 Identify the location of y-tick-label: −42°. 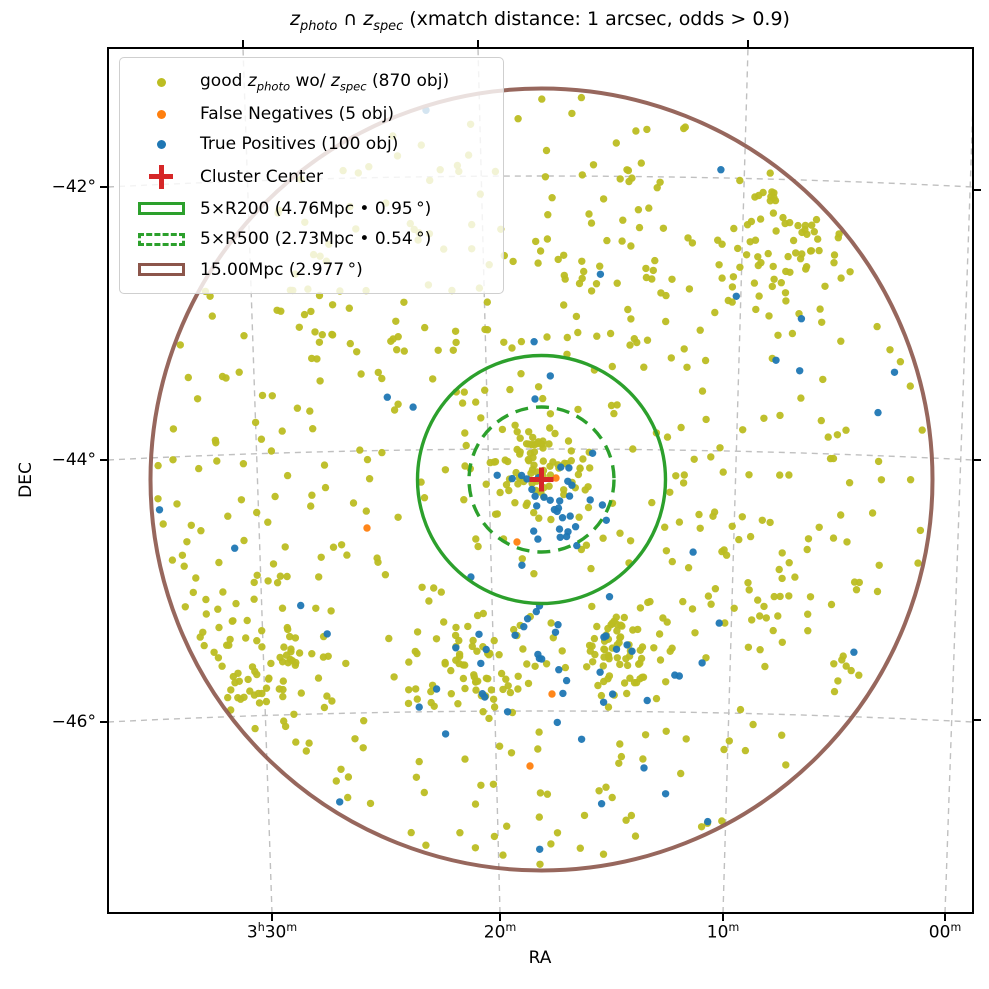
(73, 187).